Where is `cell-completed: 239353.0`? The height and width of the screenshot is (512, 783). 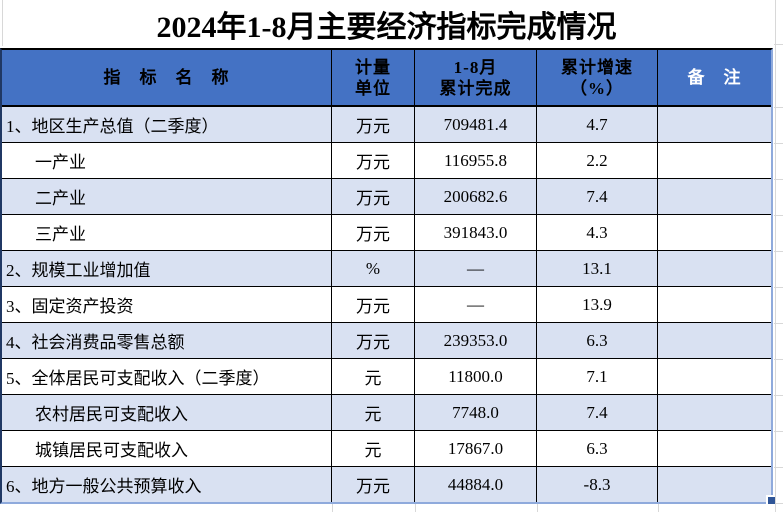 cell-completed: 239353.0 is located at coordinates (476, 340).